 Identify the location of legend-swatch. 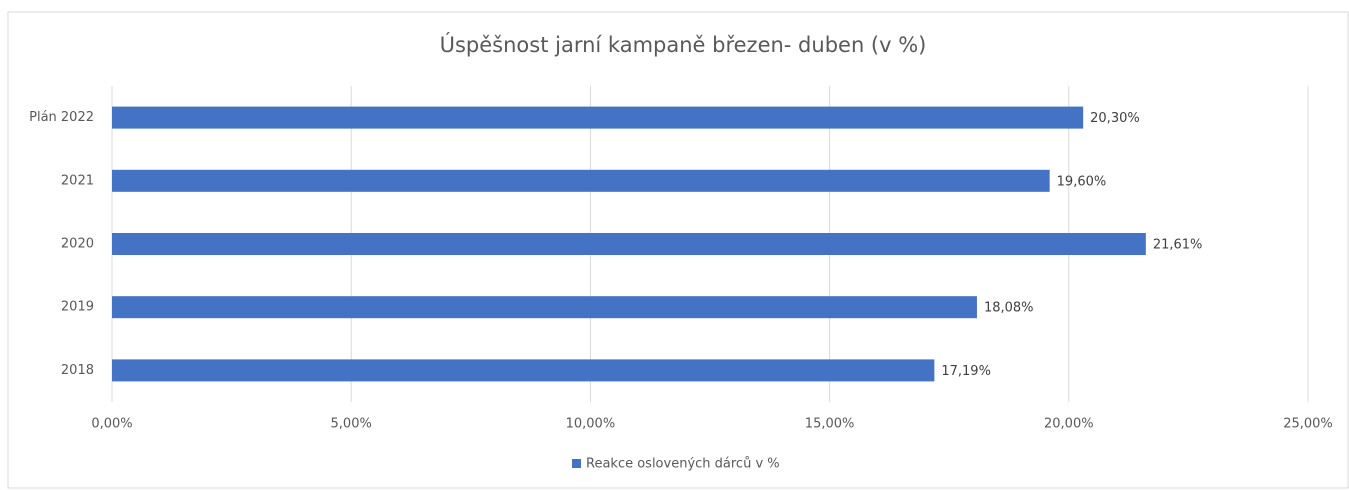
(576, 463).